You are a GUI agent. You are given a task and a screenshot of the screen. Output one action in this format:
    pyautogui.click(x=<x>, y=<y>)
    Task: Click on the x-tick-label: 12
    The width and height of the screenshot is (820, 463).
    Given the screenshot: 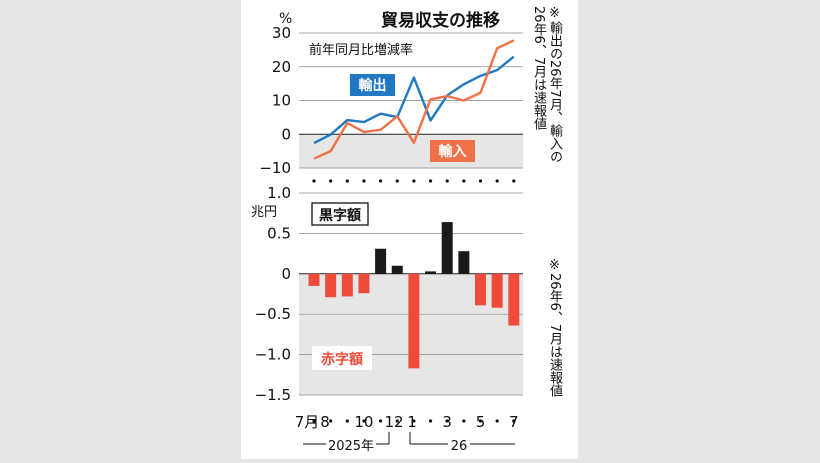 What is the action you would take?
    pyautogui.click(x=393, y=422)
    